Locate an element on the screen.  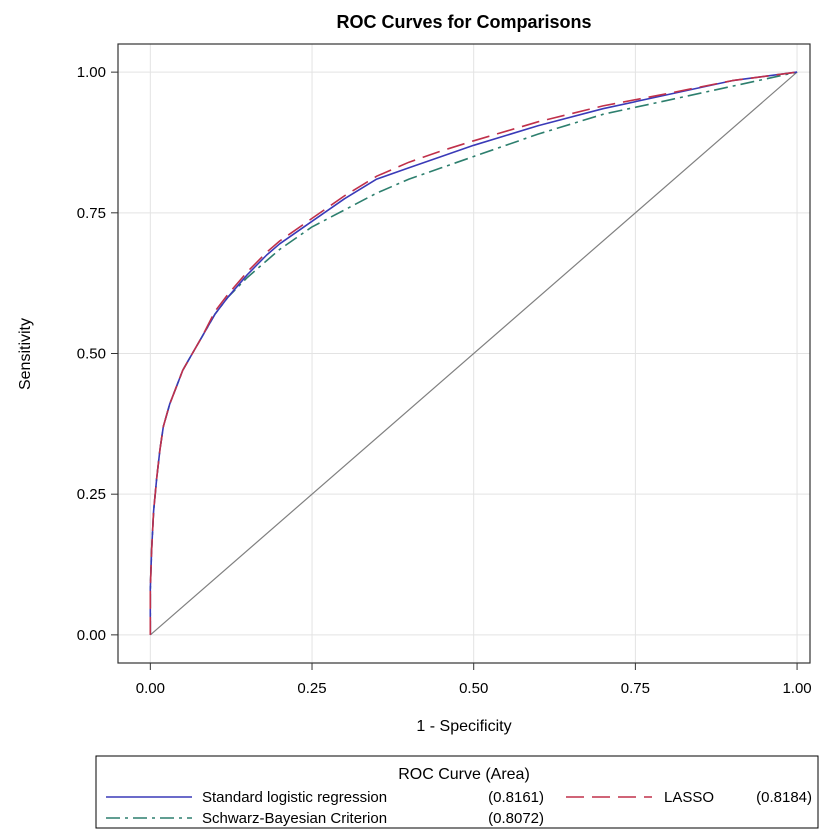
legend-title: ROC Curve (Area) is located at coordinates (464, 774).